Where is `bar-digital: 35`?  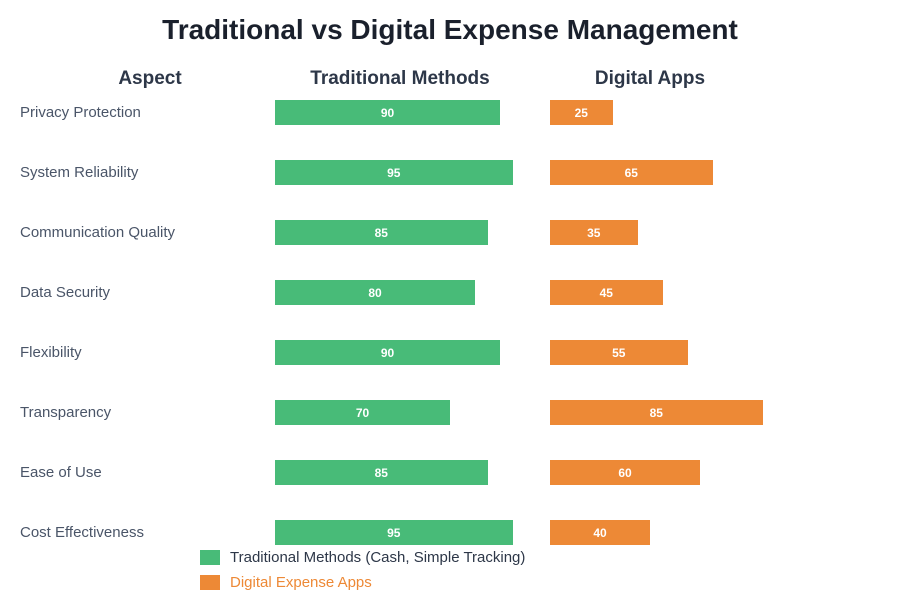 bar-digital: 35 is located at coordinates (594, 232).